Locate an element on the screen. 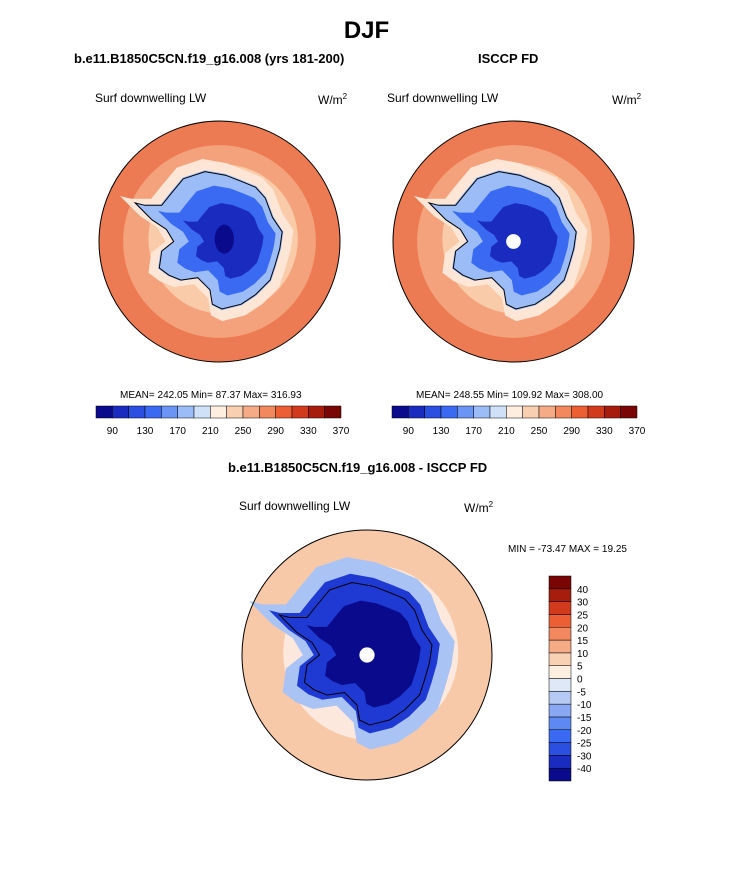  panel-3-map is located at coordinates (367, 655).